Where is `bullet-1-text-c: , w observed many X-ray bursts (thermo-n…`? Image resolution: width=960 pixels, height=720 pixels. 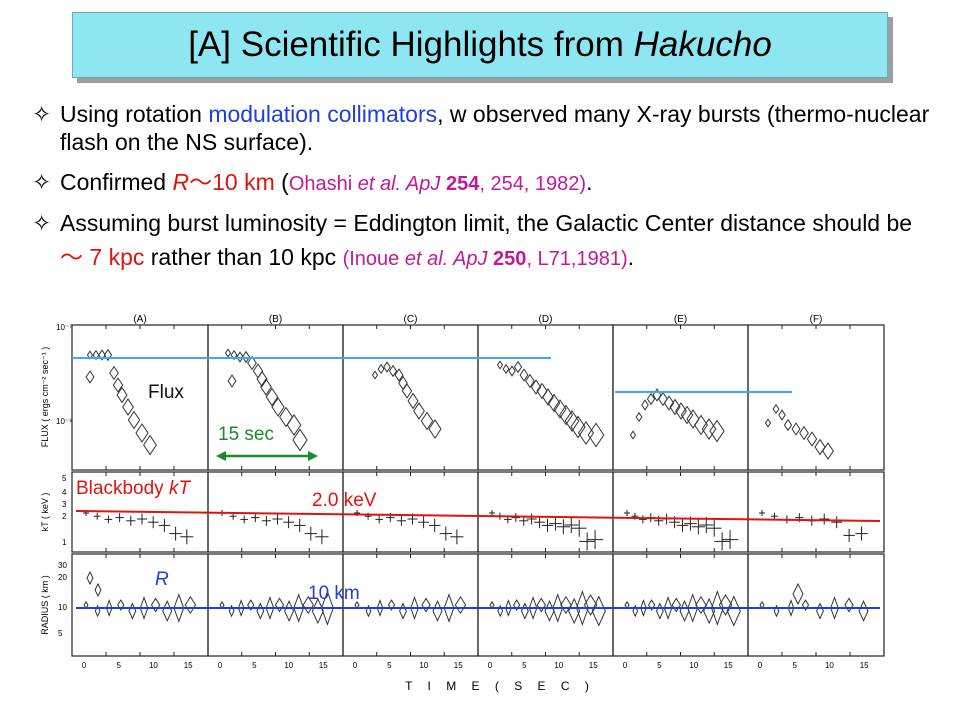
bullet-1-text-c: , w observed many X-ray bursts (thermo-n… is located at coordinates (495, 128).